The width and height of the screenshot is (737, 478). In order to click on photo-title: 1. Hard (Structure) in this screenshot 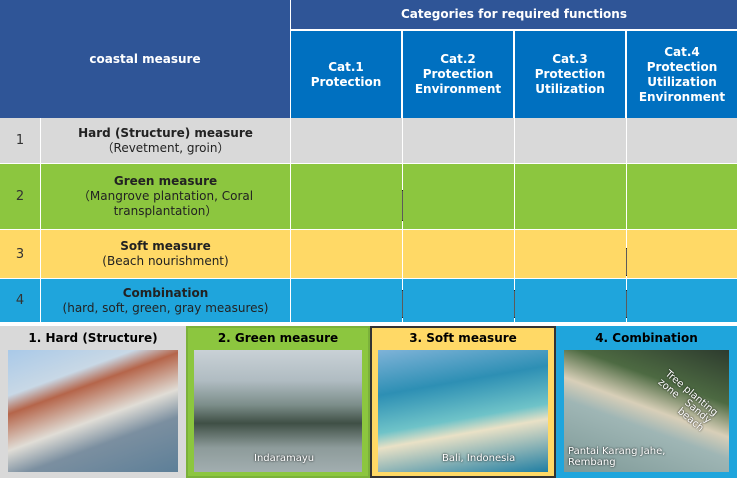, I will do `click(93, 338)`.